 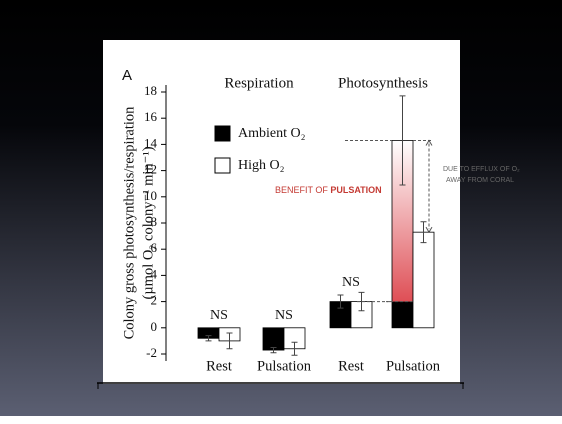 What do you see at coordinates (151, 116) in the screenshot?
I see `y-tick-label: 16` at bounding box center [151, 116].